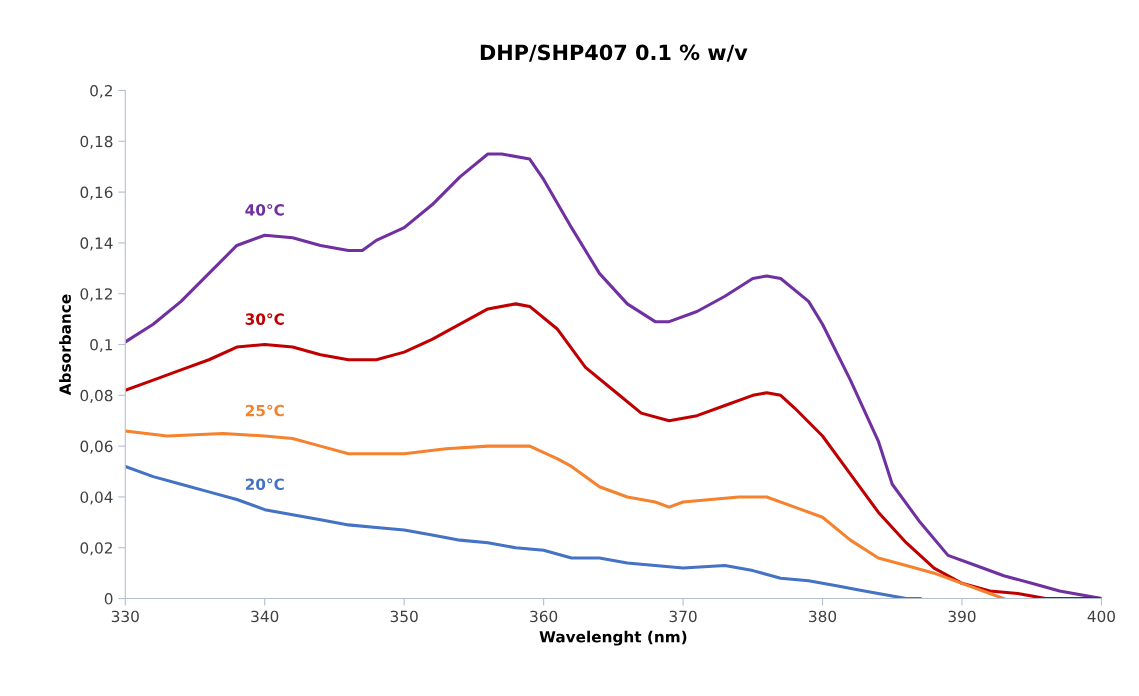 This screenshot has height=696, width=1139. I want to click on y-tick-label: 0,12, so click(96, 295).